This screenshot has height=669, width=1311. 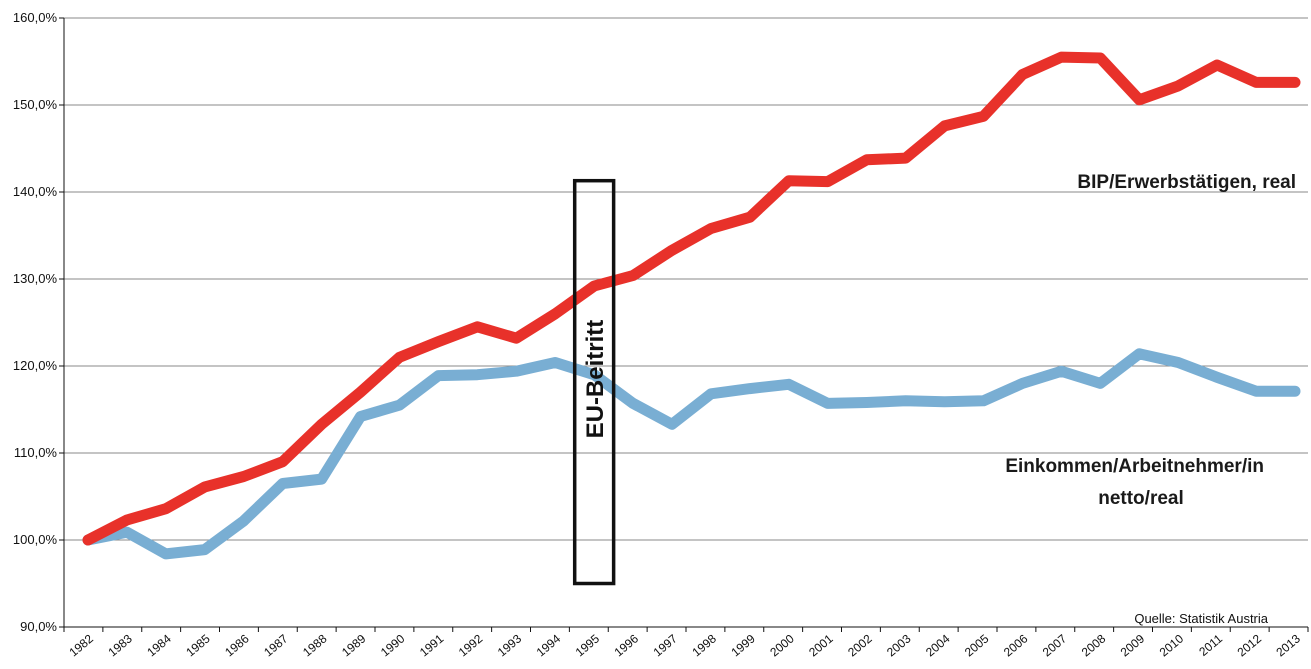 What do you see at coordinates (1172, 645) in the screenshot?
I see `x-tick-label: 2010` at bounding box center [1172, 645].